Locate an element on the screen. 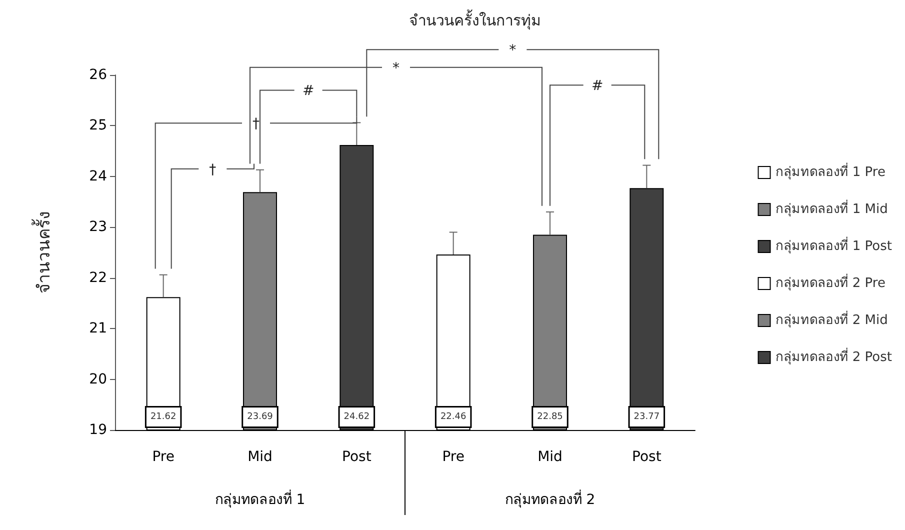 Image resolution: width=905 pixels, height=530 pixels. y-tick-label: 21 is located at coordinates (98, 328).